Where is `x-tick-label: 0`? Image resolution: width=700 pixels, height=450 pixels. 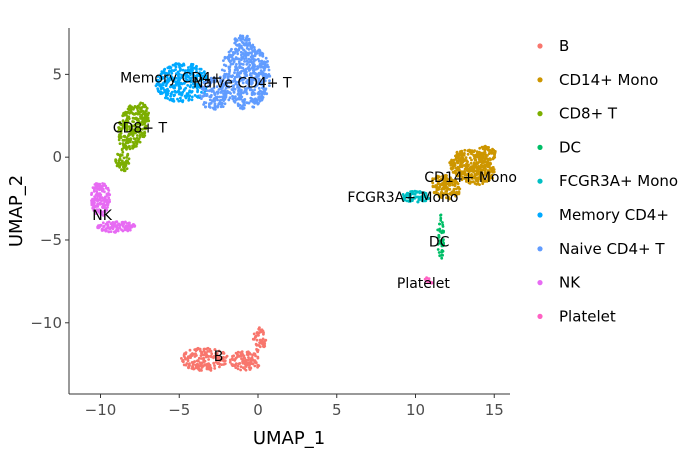
x-tick-label: 0 is located at coordinates (258, 410).